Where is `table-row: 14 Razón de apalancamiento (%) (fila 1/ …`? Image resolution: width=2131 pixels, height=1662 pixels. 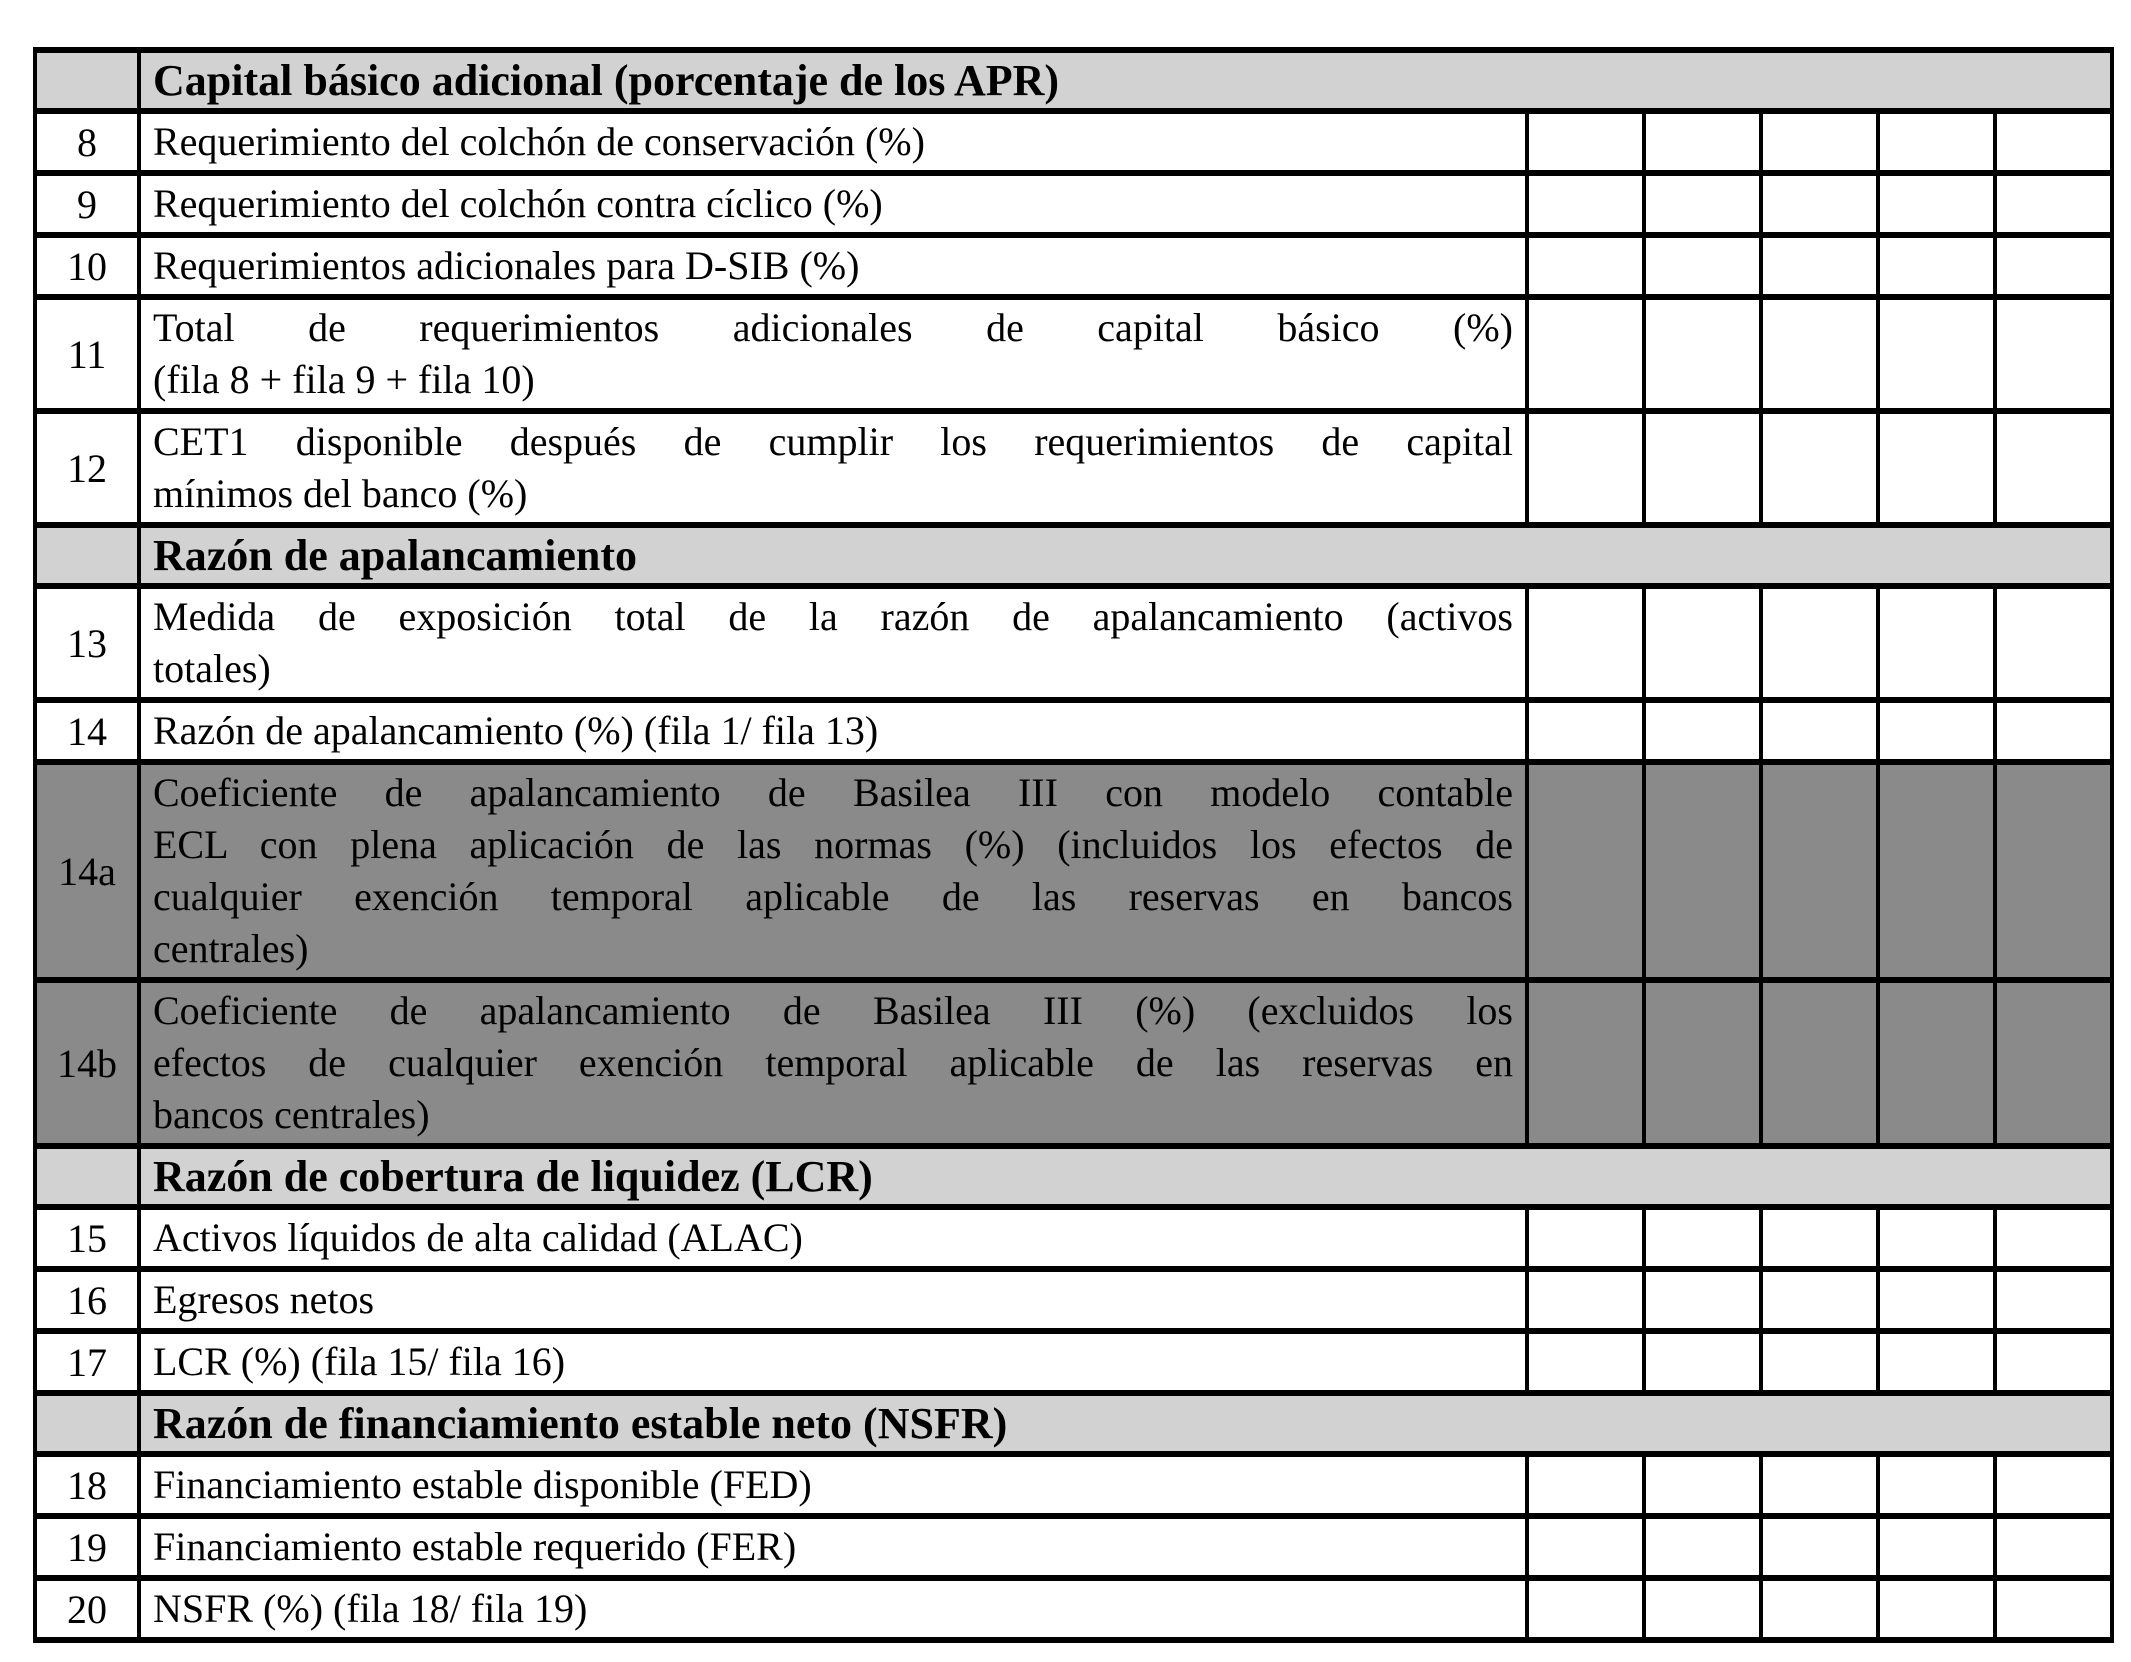
table-row: 14 Razón de apalancamiento (%) (fila 1/ … is located at coordinates (1074, 731).